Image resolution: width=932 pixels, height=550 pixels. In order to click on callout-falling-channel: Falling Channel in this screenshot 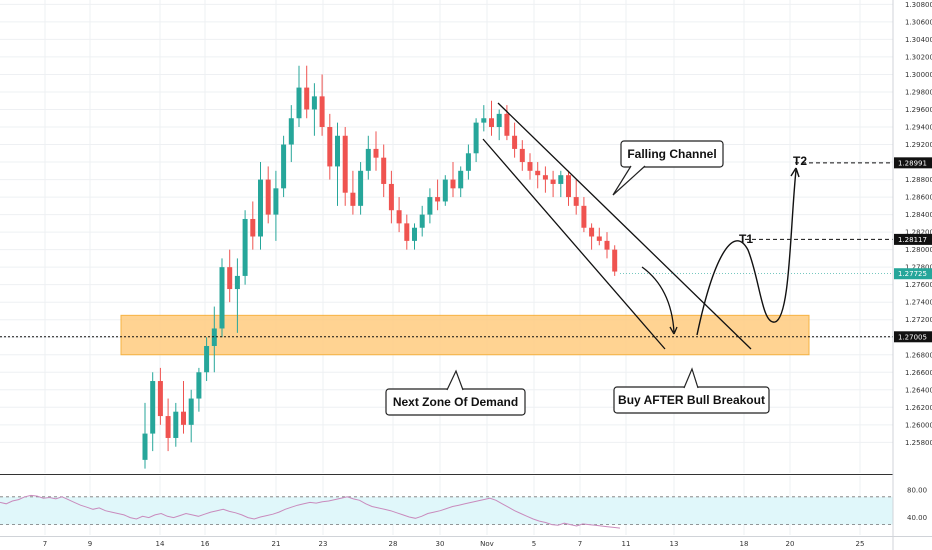, I will do `click(668, 168)`.